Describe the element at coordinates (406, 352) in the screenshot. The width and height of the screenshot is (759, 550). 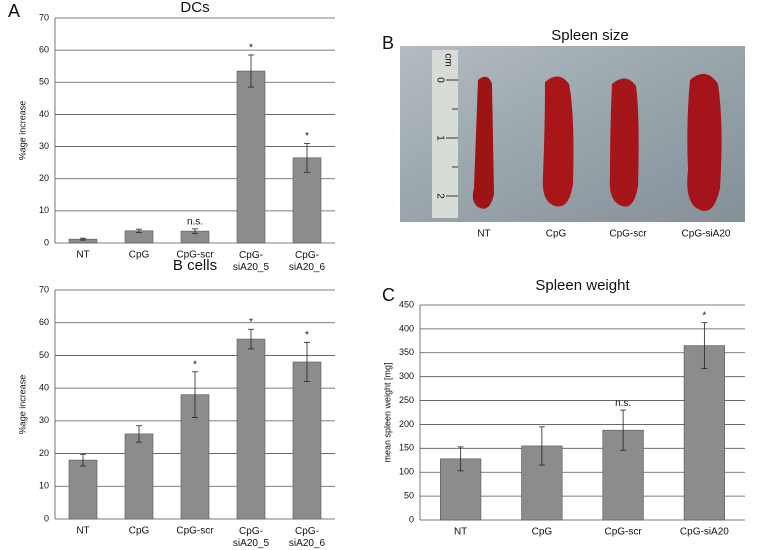
I see `y-tick-label: 350` at that location.